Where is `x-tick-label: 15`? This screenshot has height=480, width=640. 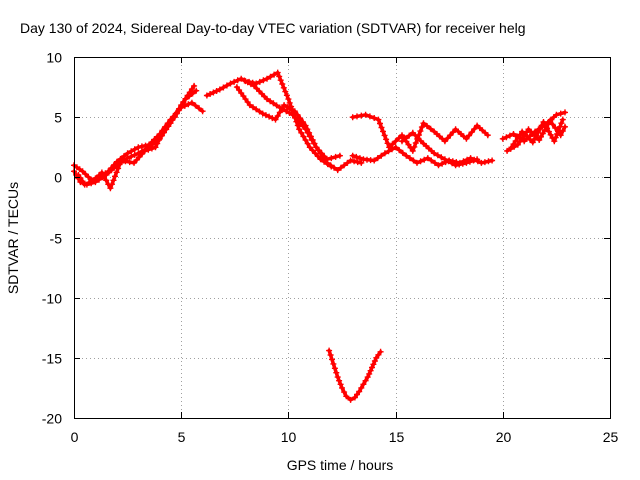
x-tick-label: 15 is located at coordinates (397, 437).